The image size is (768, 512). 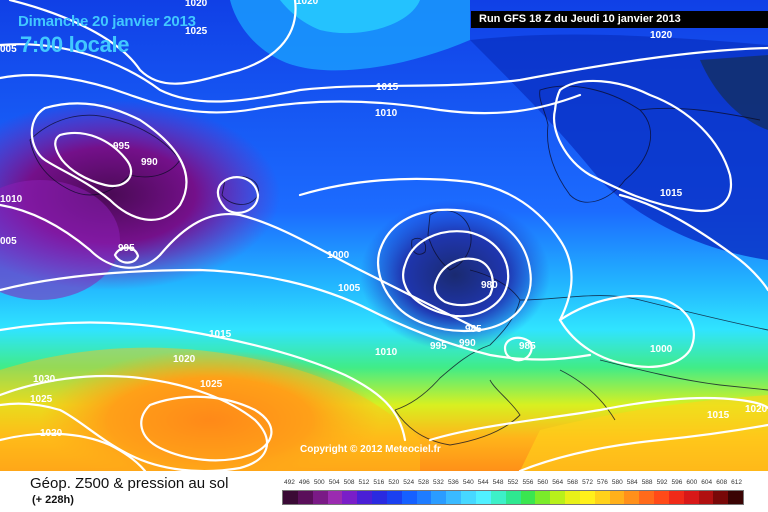 What do you see at coordinates (647, 482) in the screenshot?
I see `scale-label: 588` at bounding box center [647, 482].